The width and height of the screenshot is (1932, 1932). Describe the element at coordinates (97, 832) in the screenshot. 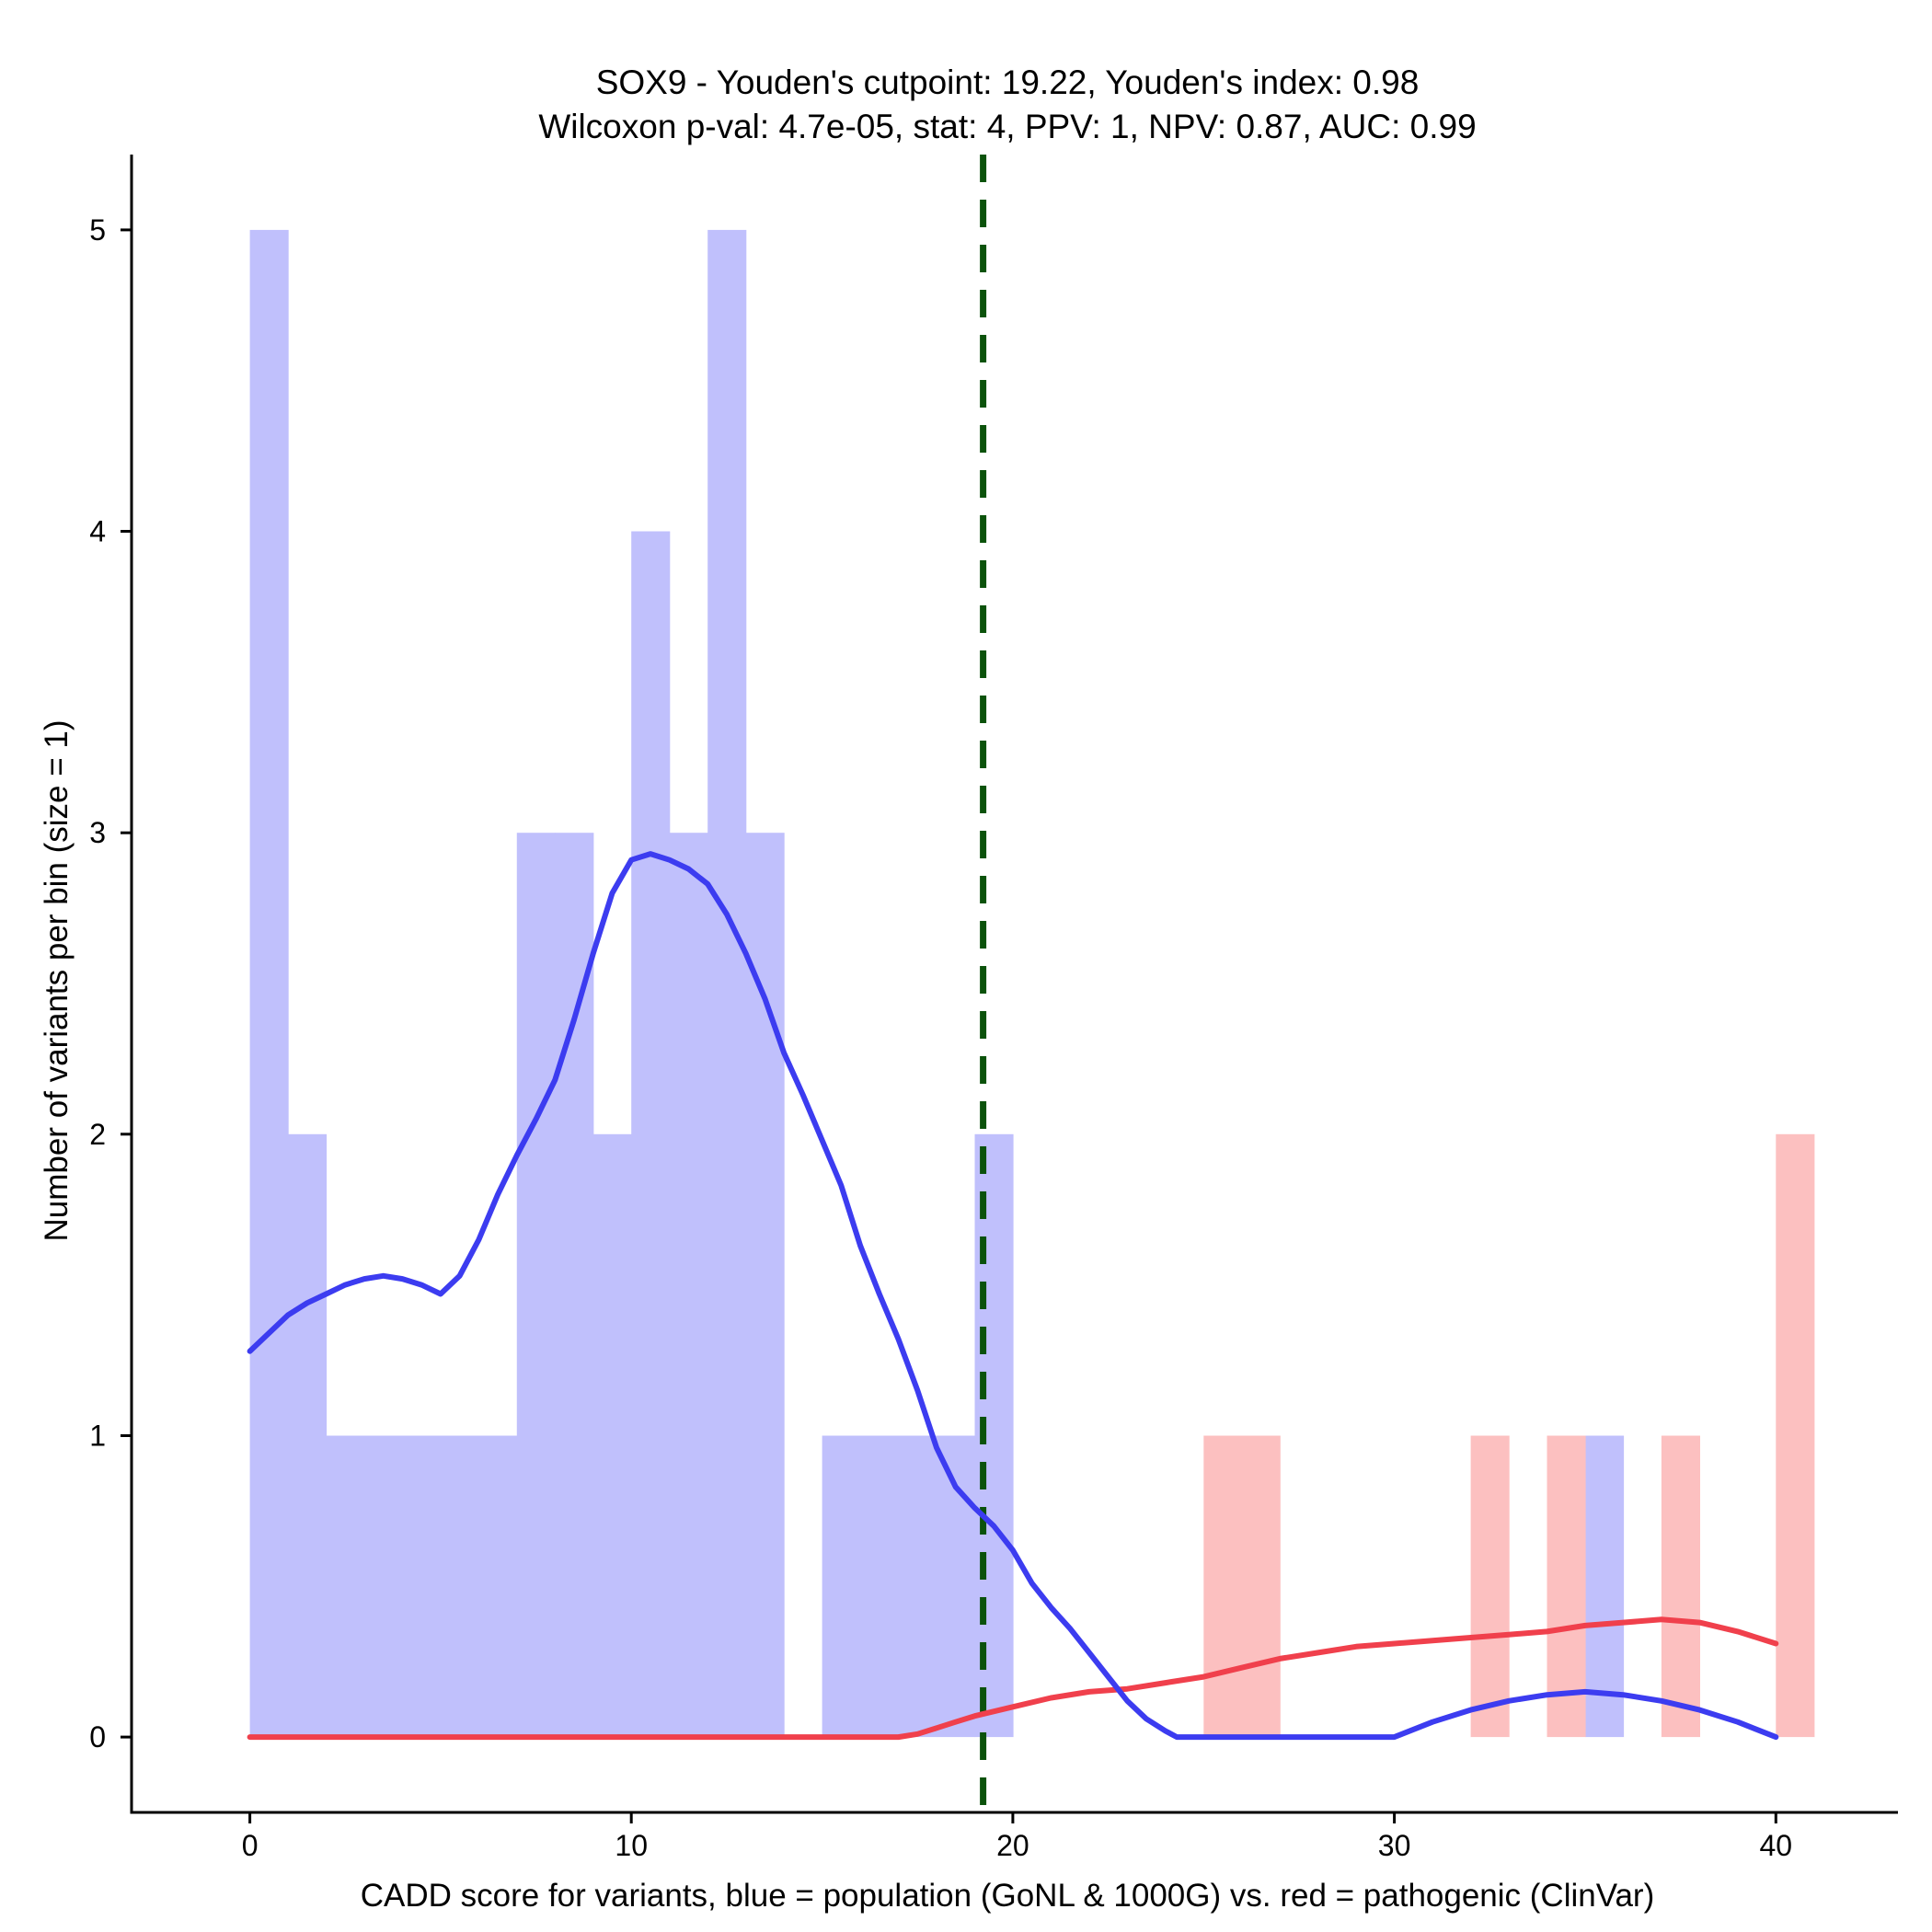

I see `y-tick-label: 3` at that location.